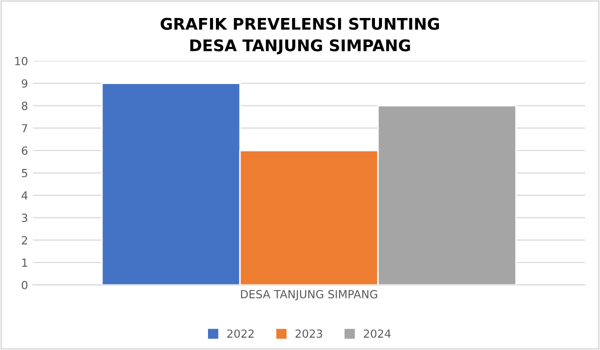 The image size is (600, 350). What do you see at coordinates (240, 333) in the screenshot?
I see `legend-label: 2022` at bounding box center [240, 333].